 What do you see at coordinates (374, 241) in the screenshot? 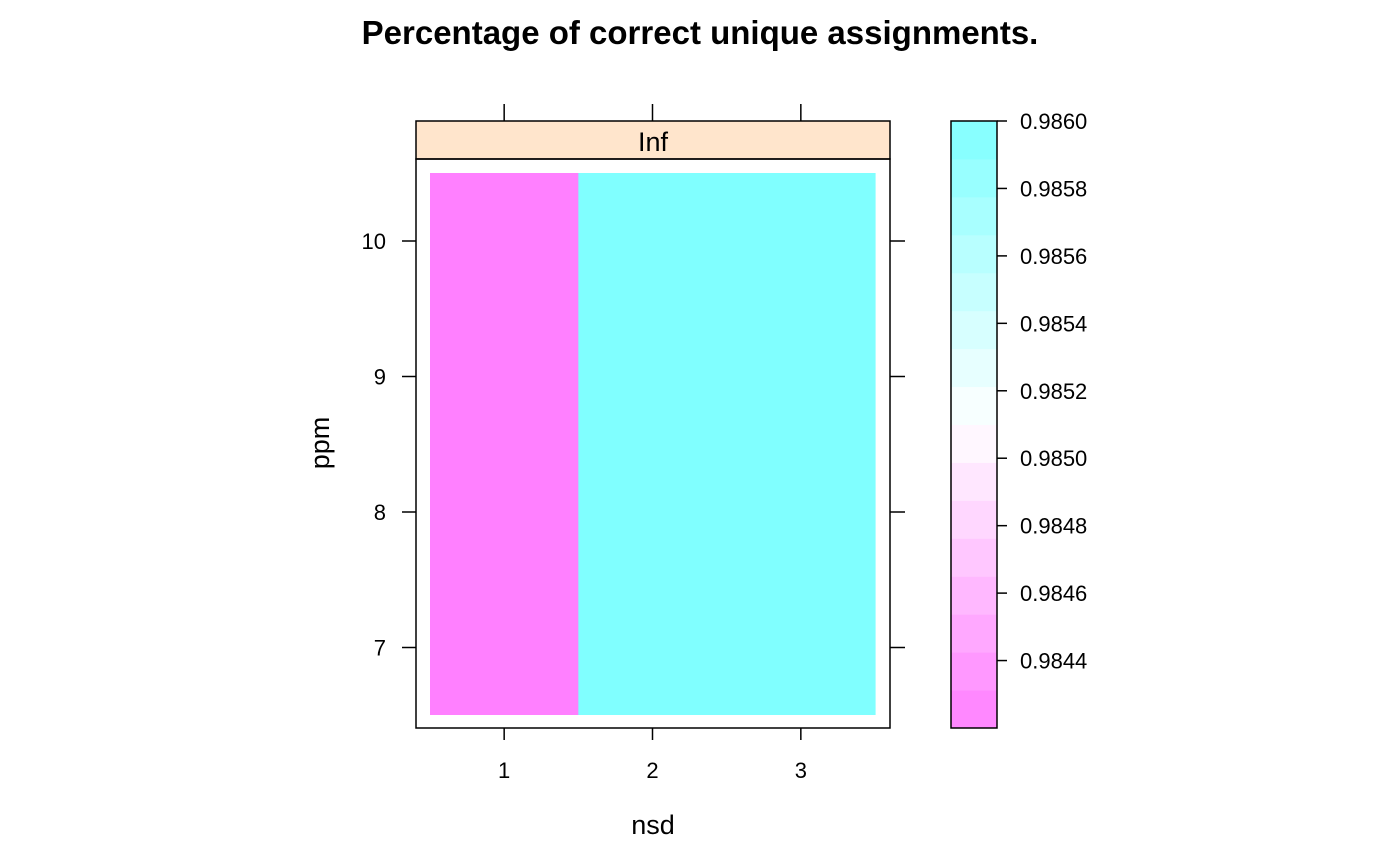
I see `y-tick-label: 10` at bounding box center [374, 241].